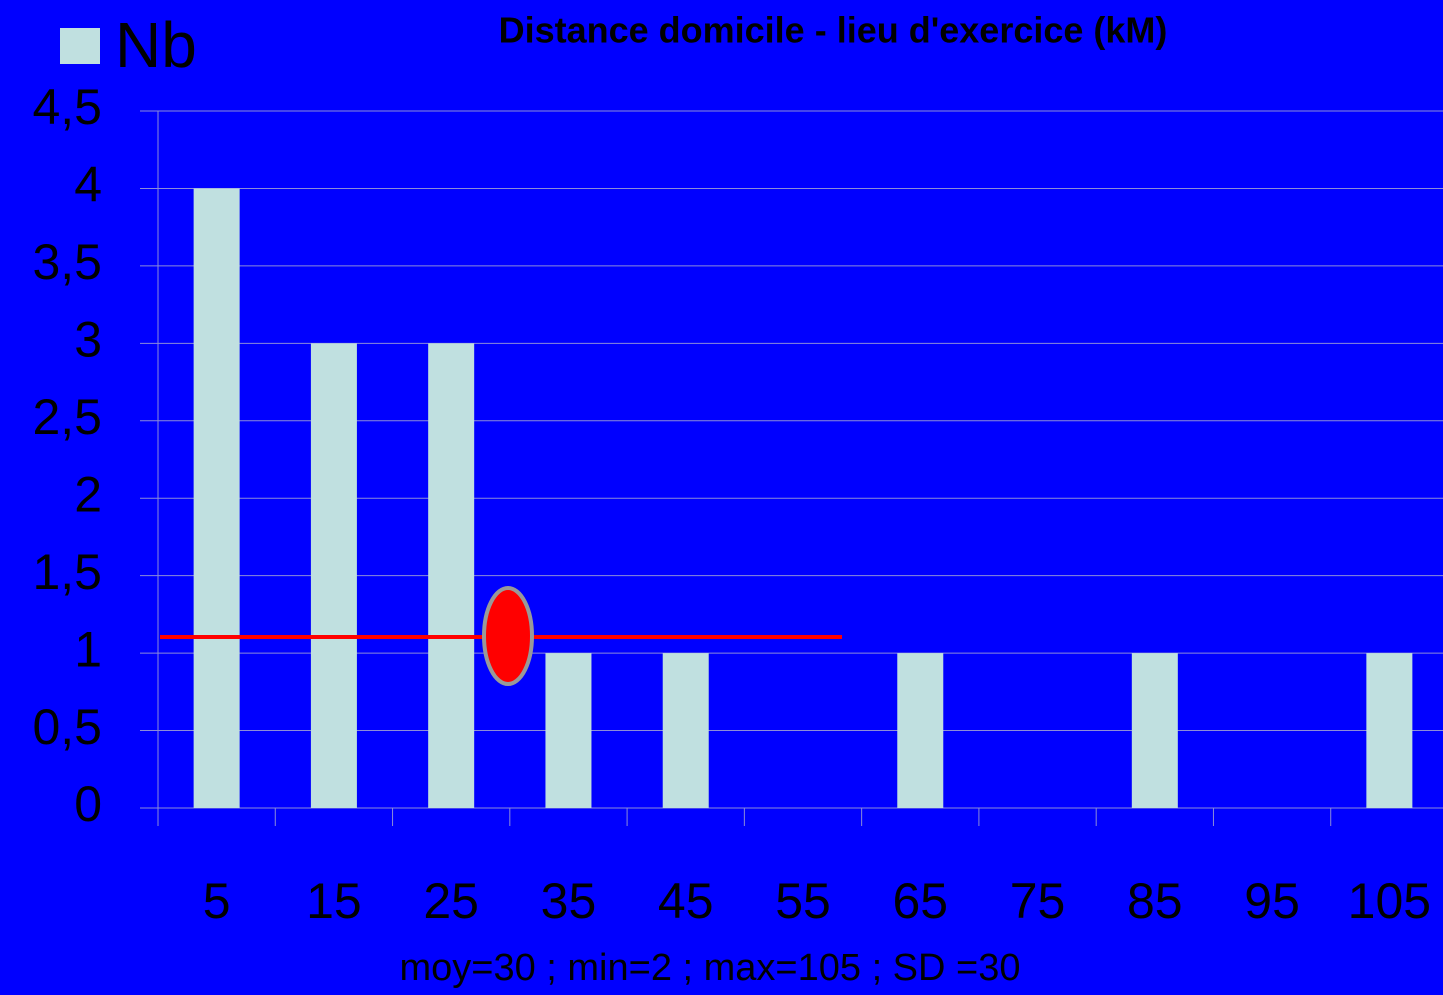 The height and width of the screenshot is (995, 1443). I want to click on x-tick-label: 15, so click(334, 901).